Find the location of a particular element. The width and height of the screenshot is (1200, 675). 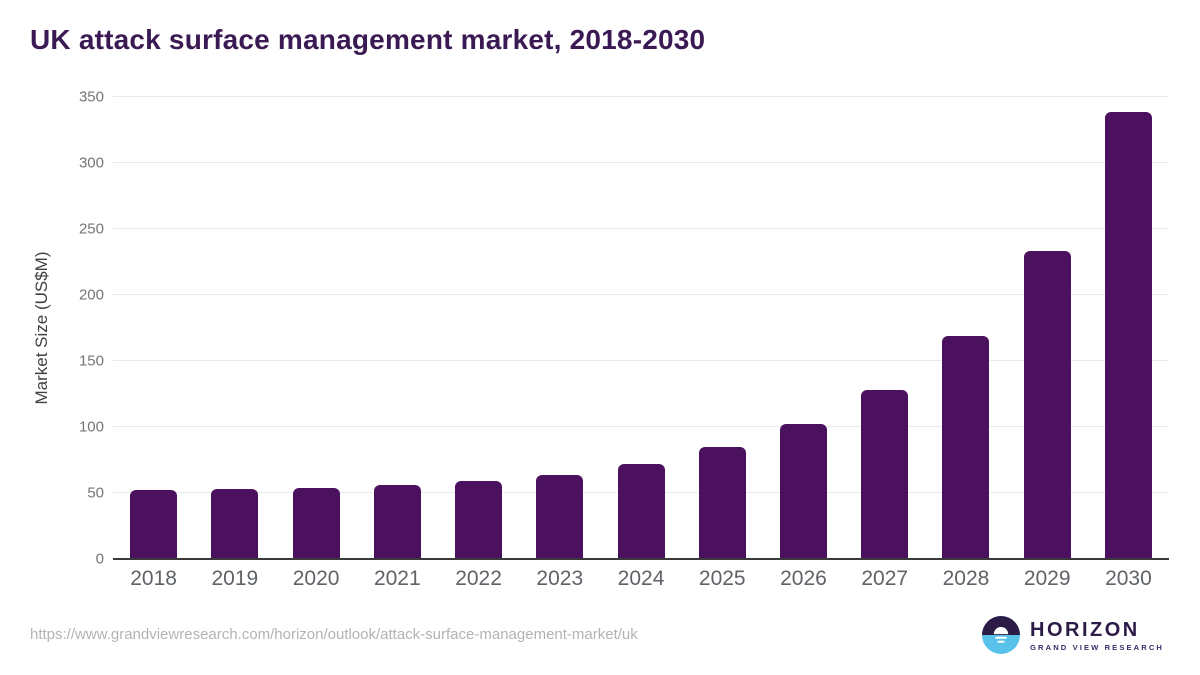

bar-slot-2030 is located at coordinates (1128, 328).